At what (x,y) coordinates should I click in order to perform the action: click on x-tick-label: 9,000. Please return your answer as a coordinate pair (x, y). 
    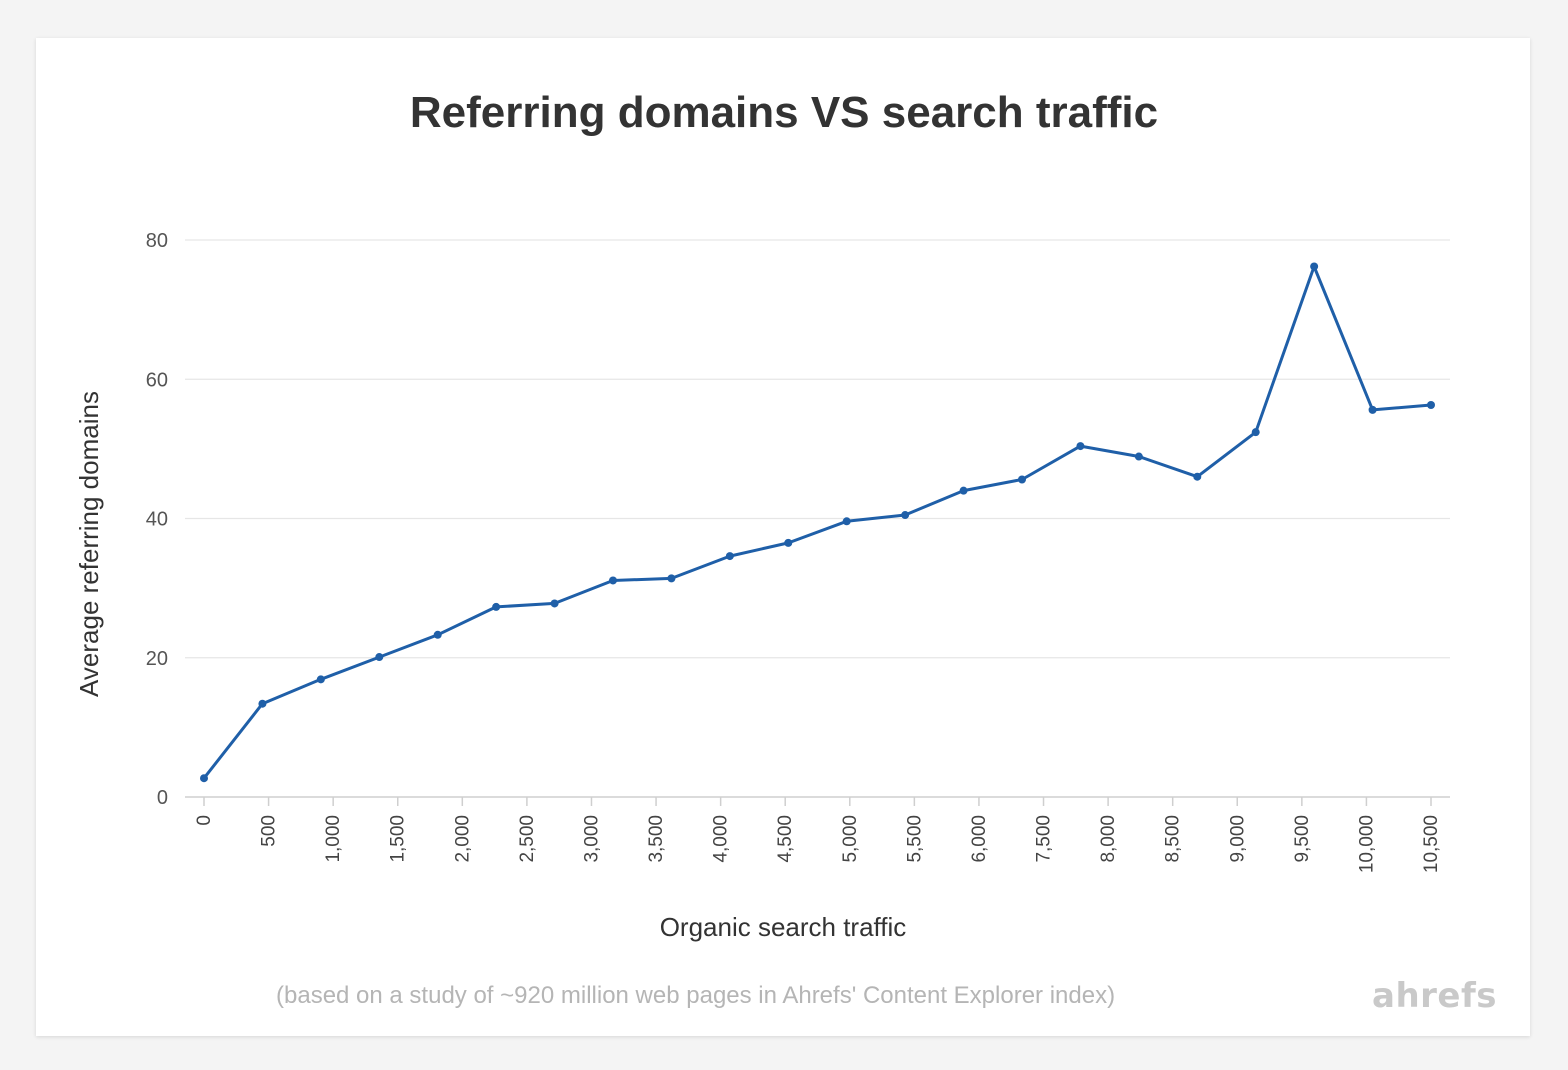
    Looking at the image, I should click on (1237, 839).